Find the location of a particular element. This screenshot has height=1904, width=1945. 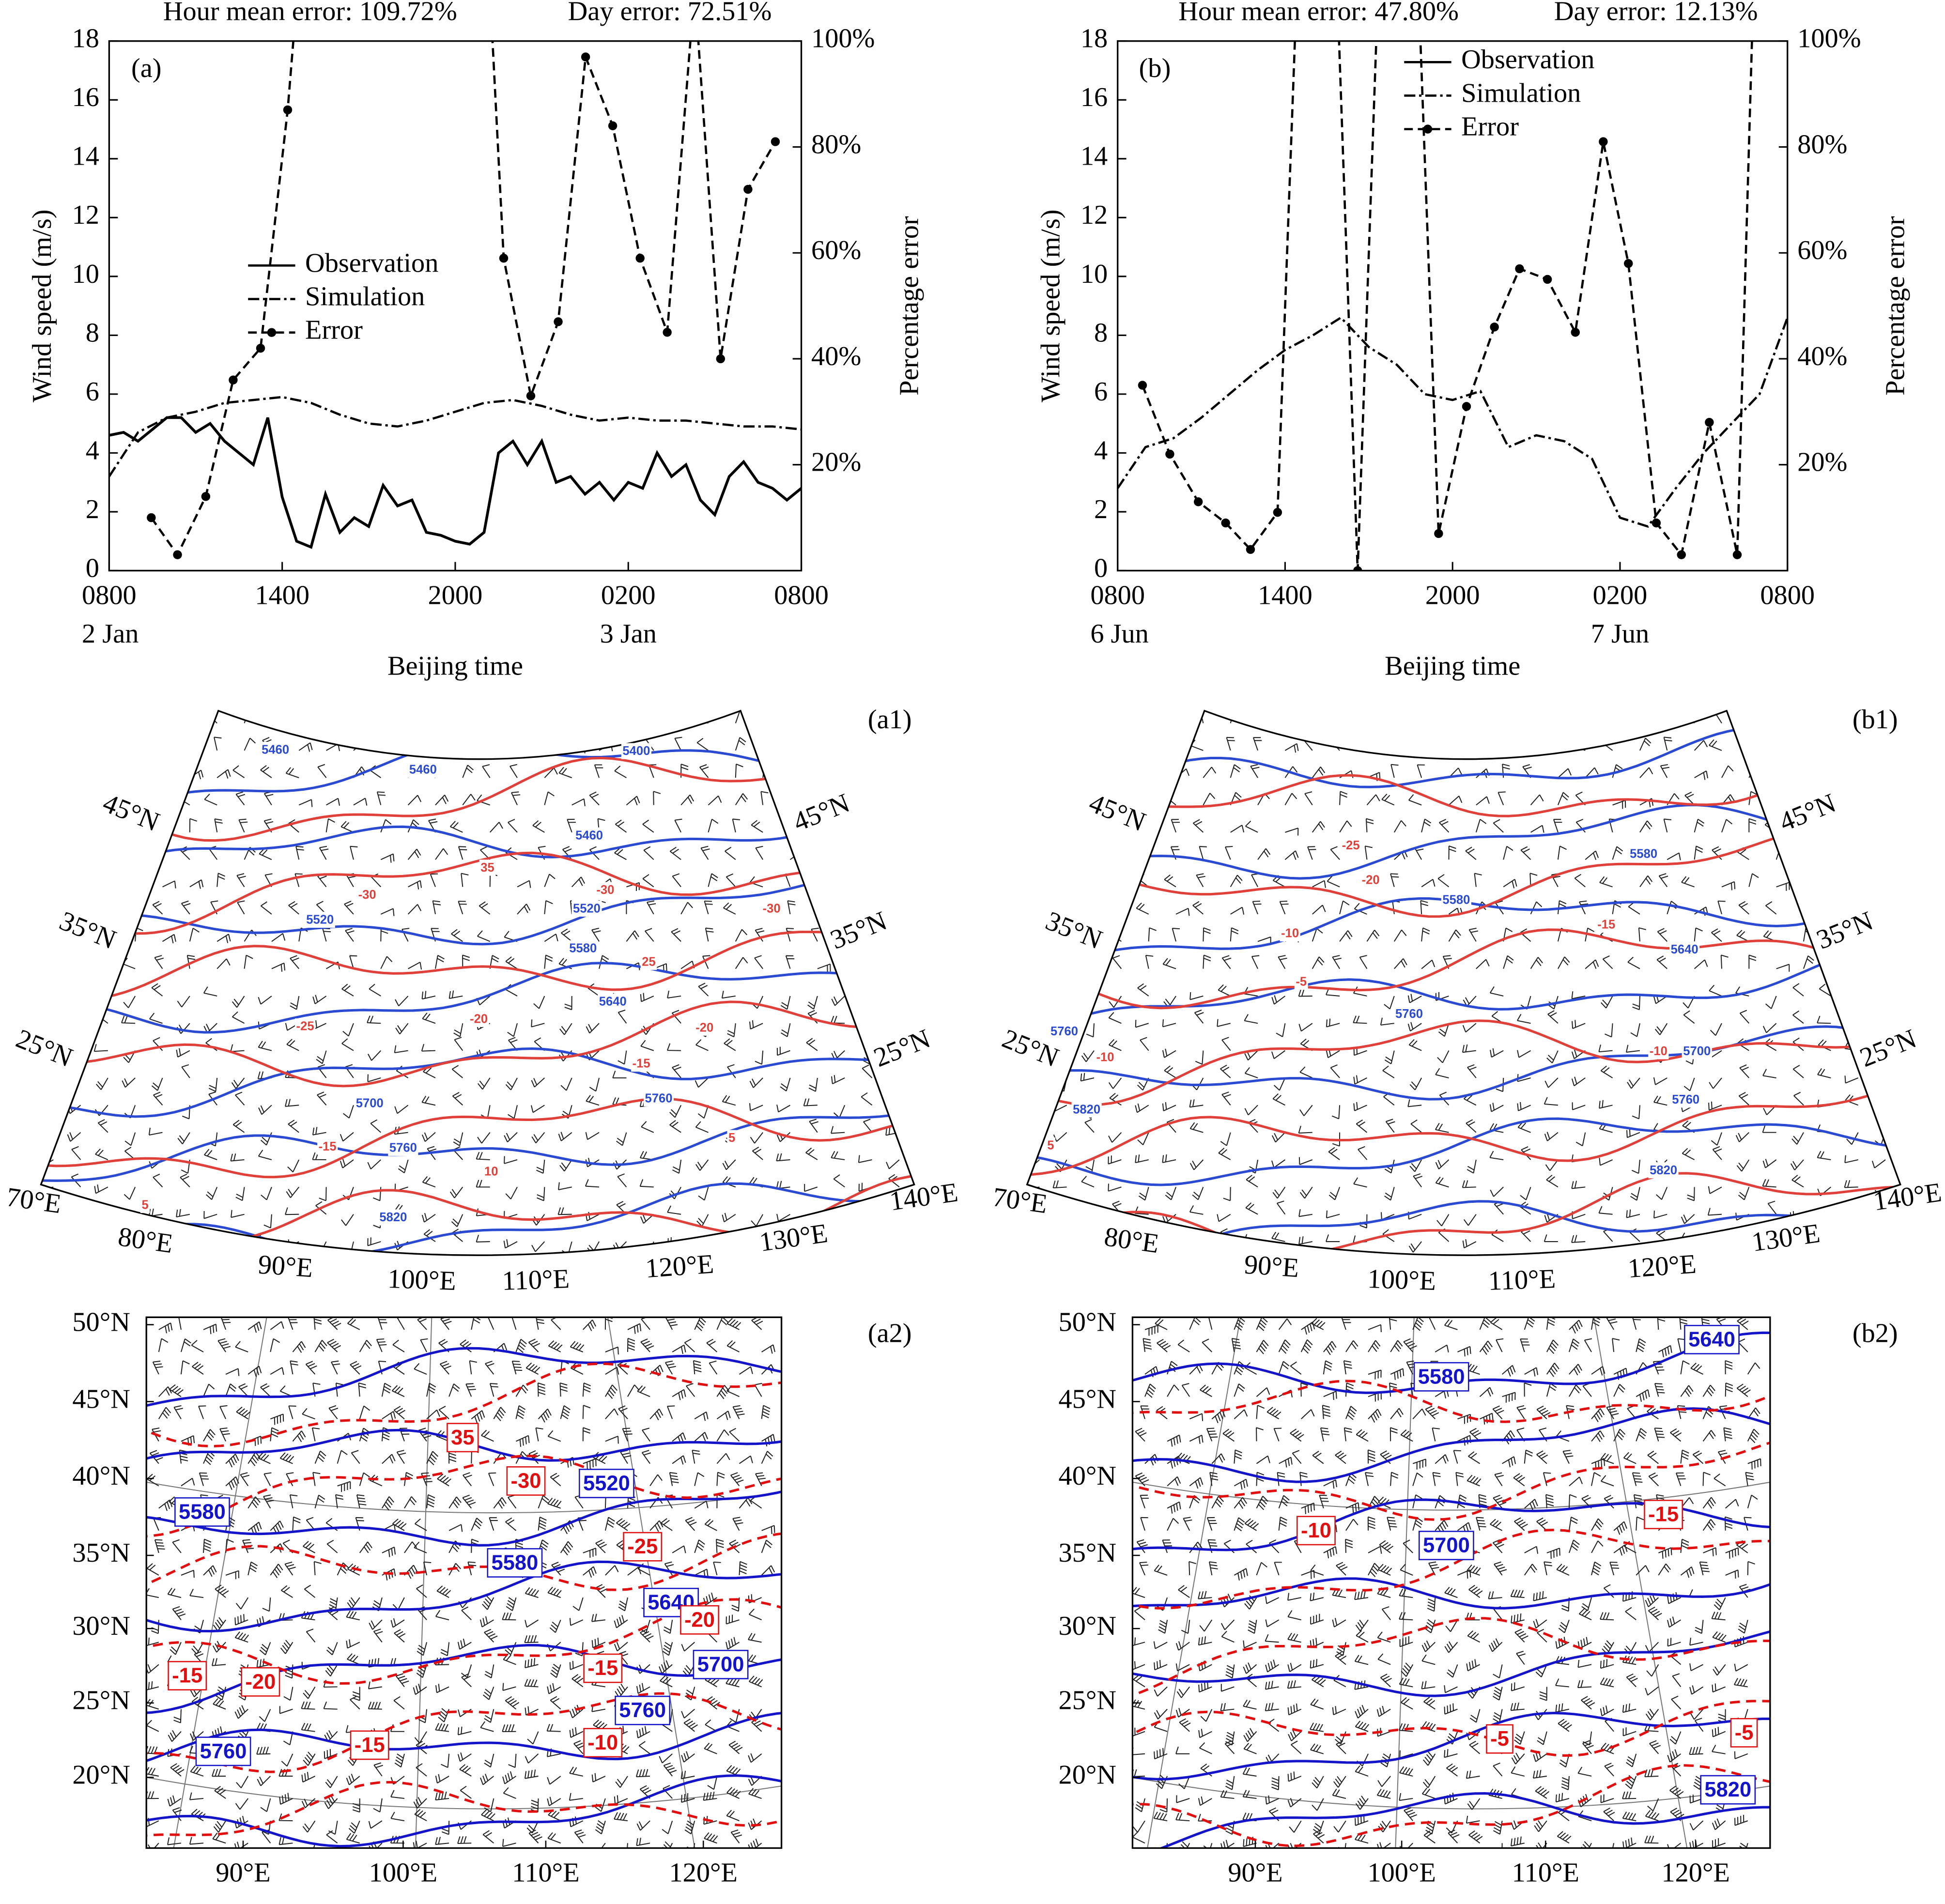

error-point is located at coordinates (1681, 554).